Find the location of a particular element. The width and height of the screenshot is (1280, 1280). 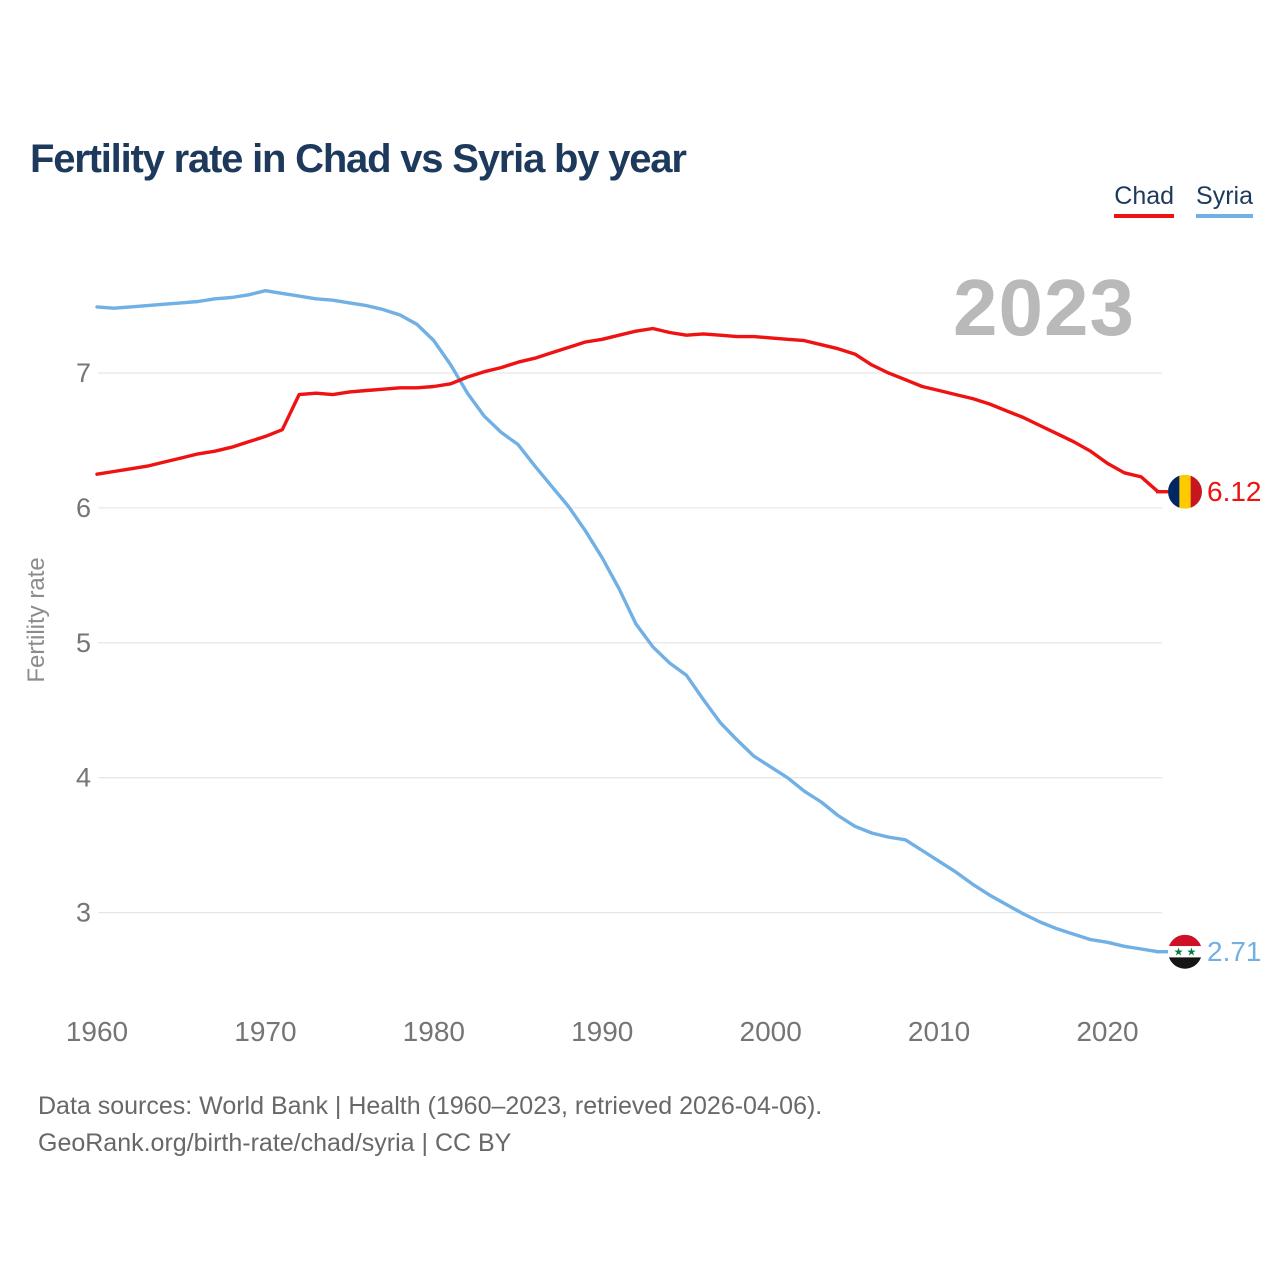

legend-item-syria: Syria is located at coordinates (1224, 200).